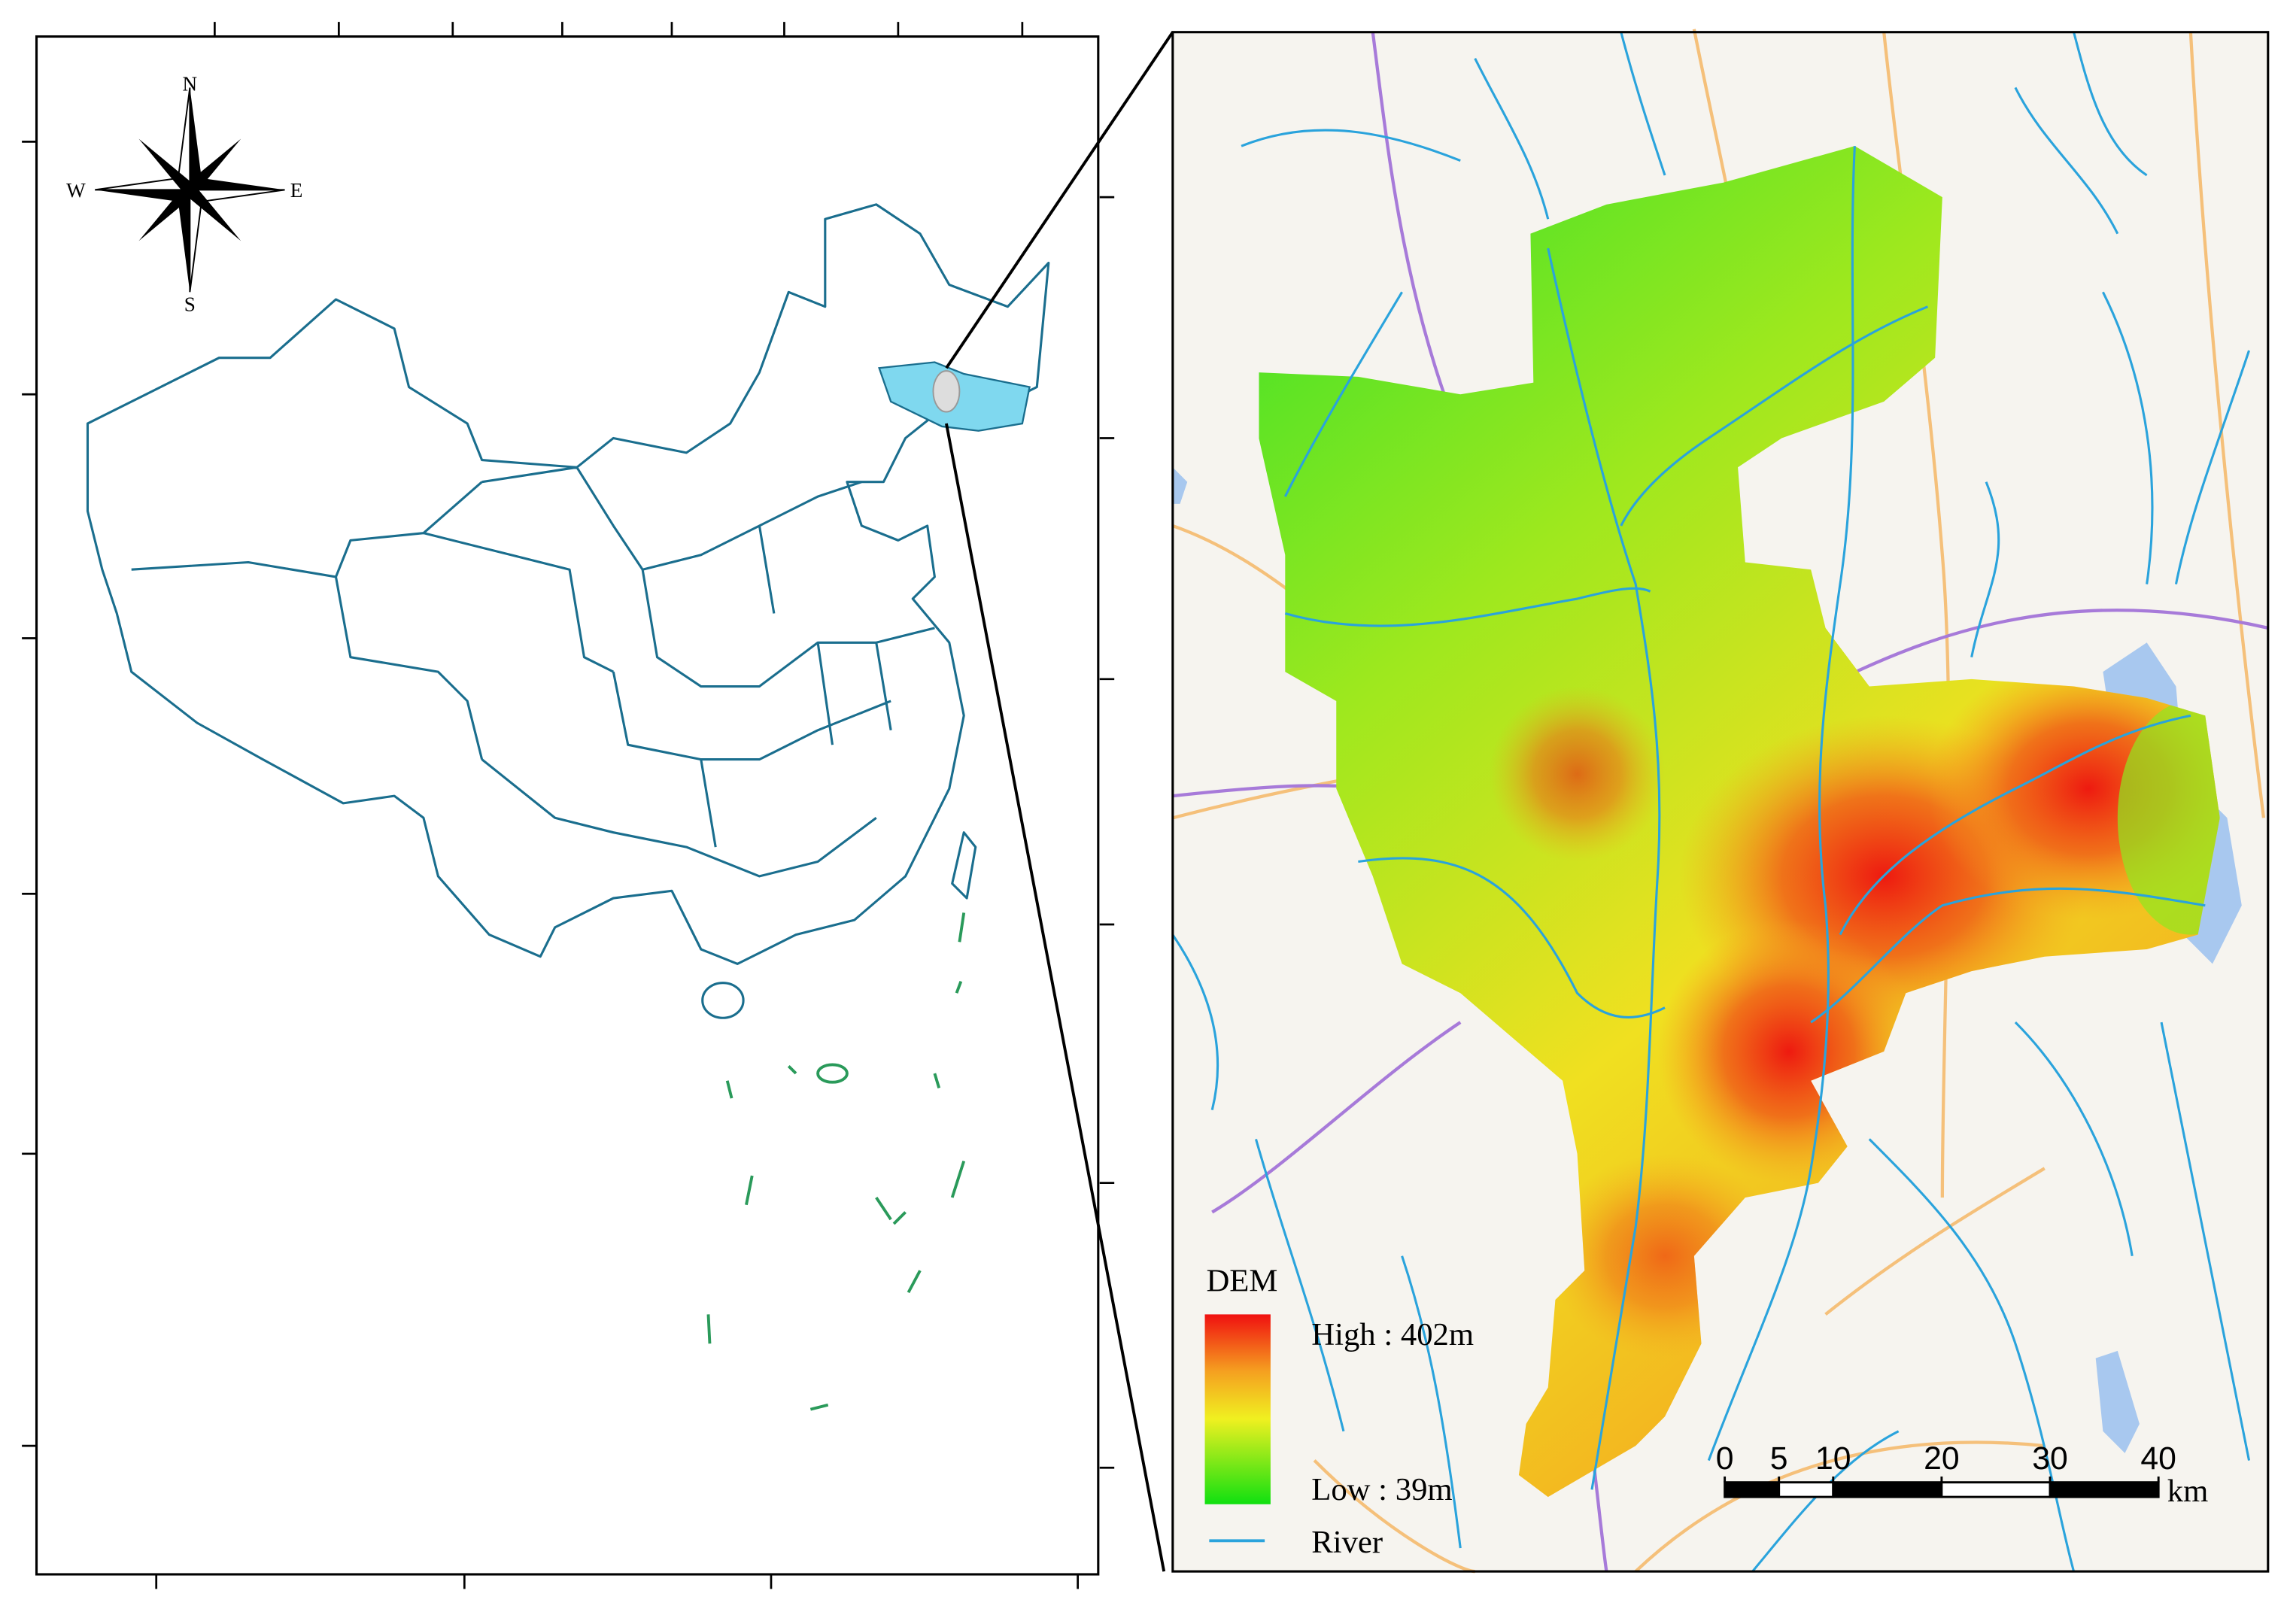 The height and width of the screenshot is (1624, 2287). What do you see at coordinates (76, 190) in the screenshot?
I see `compass-label: W` at bounding box center [76, 190].